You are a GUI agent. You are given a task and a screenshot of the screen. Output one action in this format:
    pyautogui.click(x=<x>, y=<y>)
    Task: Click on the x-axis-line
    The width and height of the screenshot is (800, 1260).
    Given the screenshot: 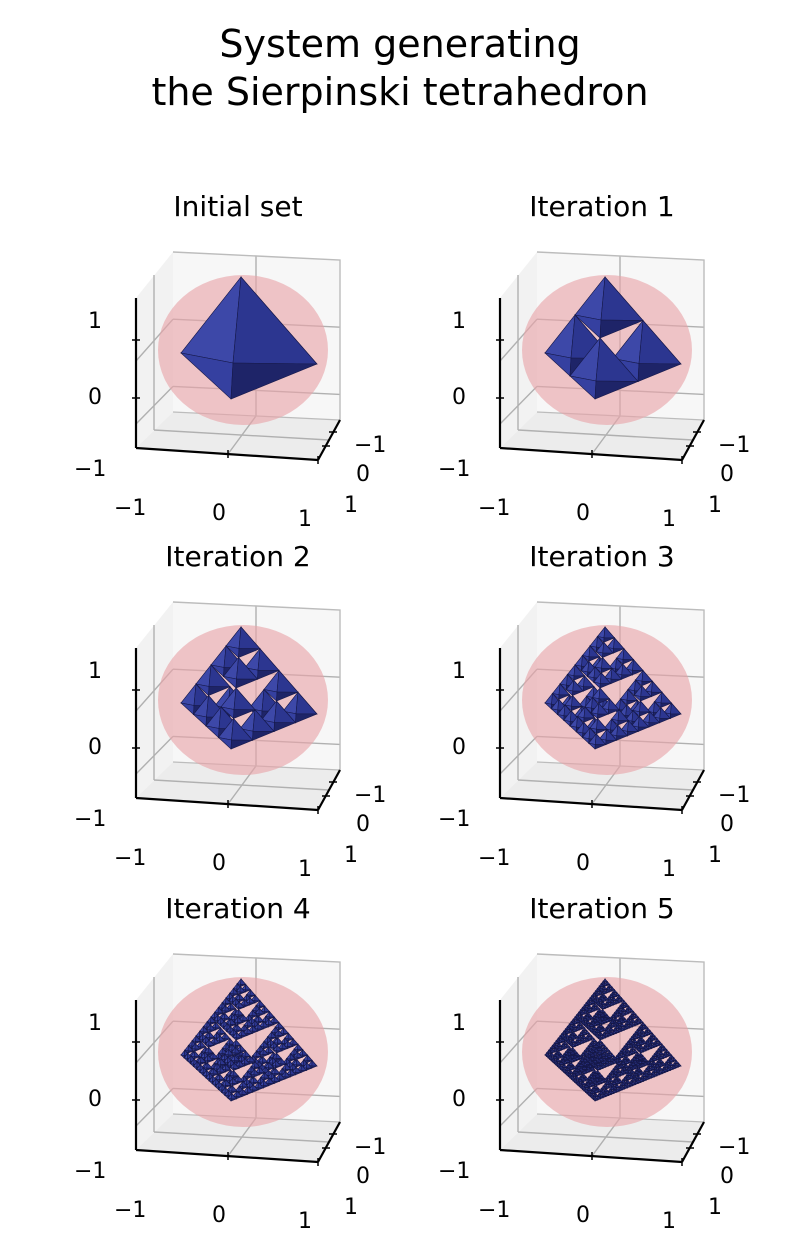 What is the action you would take?
    pyautogui.click(x=227, y=804)
    